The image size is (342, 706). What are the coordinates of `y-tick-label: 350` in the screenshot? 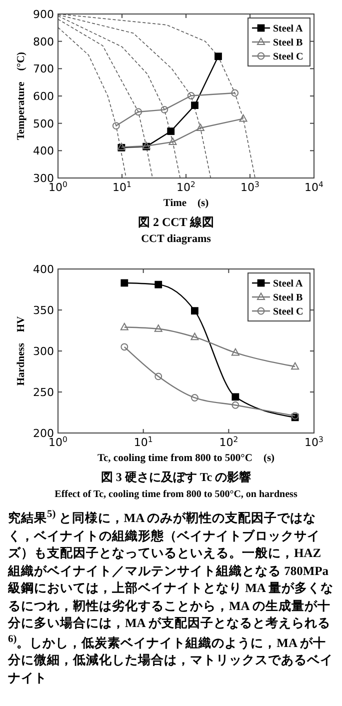 It's located at (43, 310).